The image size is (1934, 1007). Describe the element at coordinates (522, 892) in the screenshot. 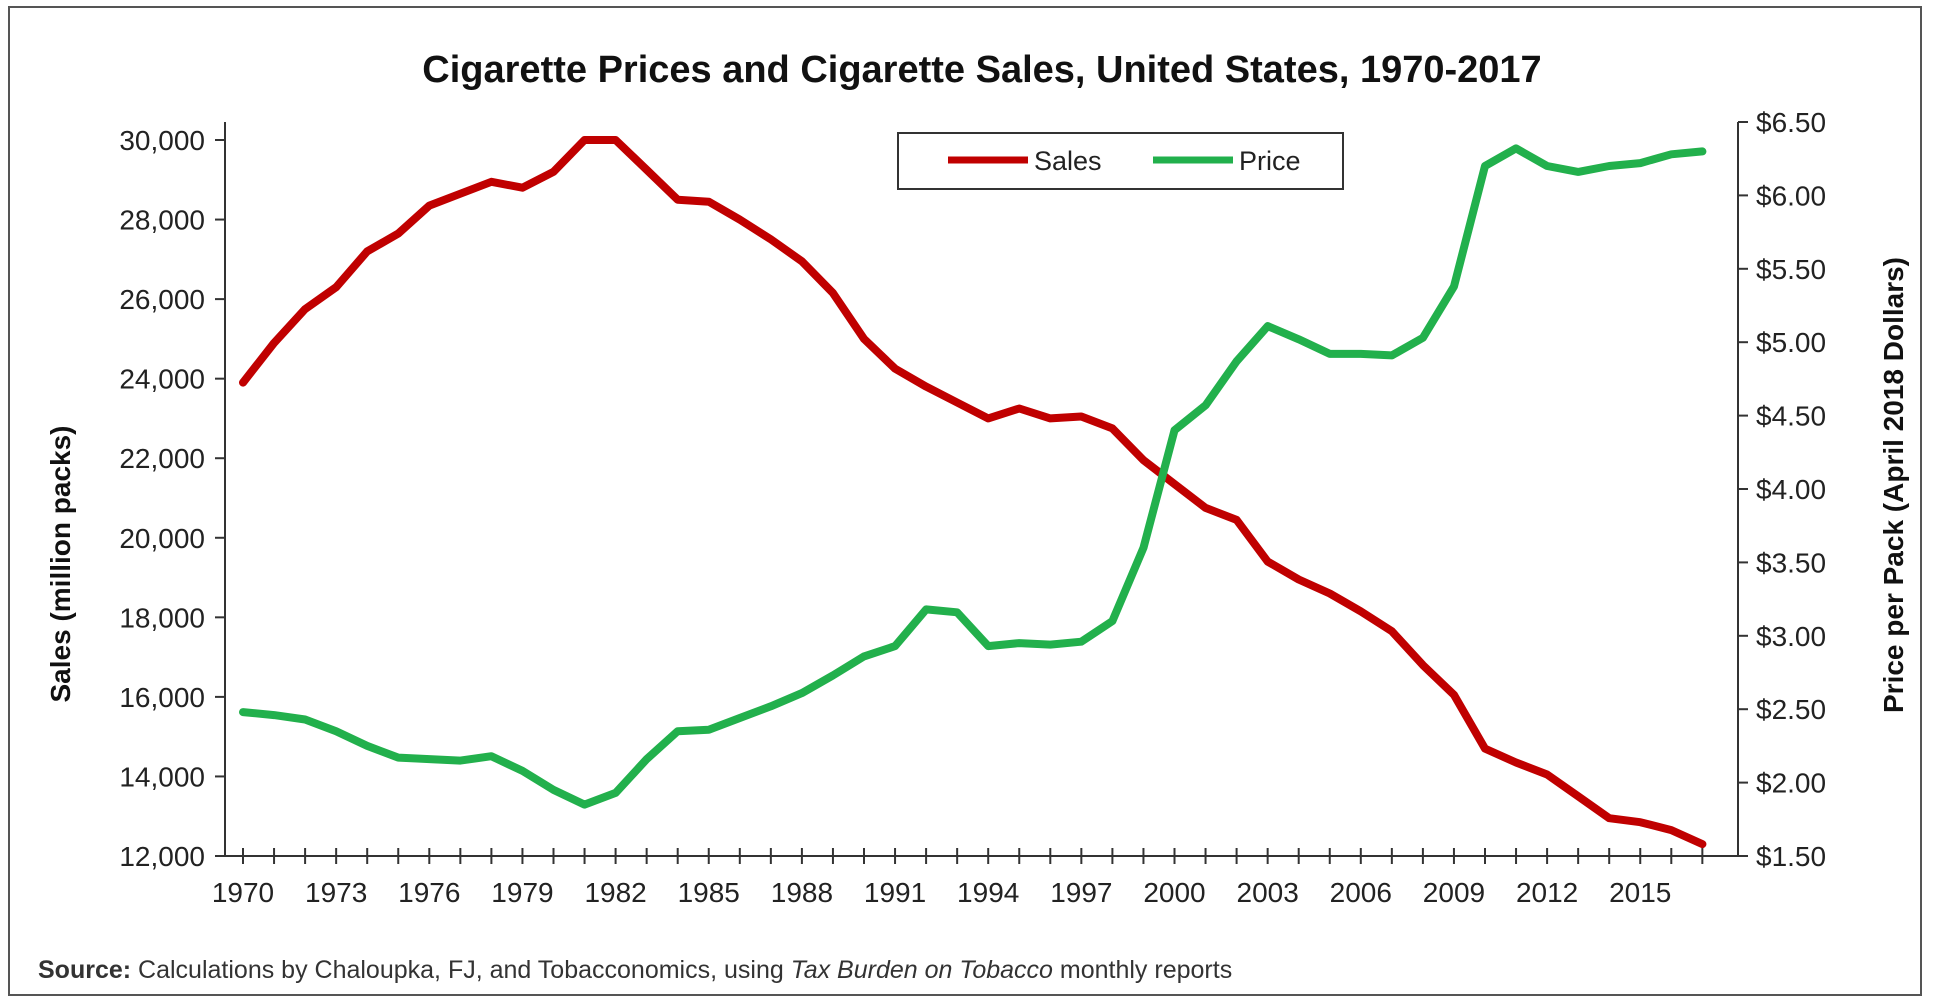

I see `x-tick-label: 1979` at that location.